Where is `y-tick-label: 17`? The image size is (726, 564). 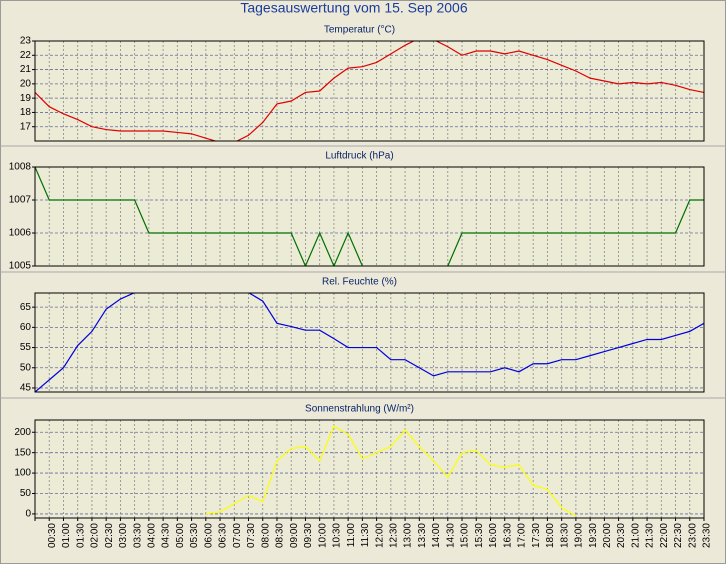
y-tick-label: 17 is located at coordinates (26, 126).